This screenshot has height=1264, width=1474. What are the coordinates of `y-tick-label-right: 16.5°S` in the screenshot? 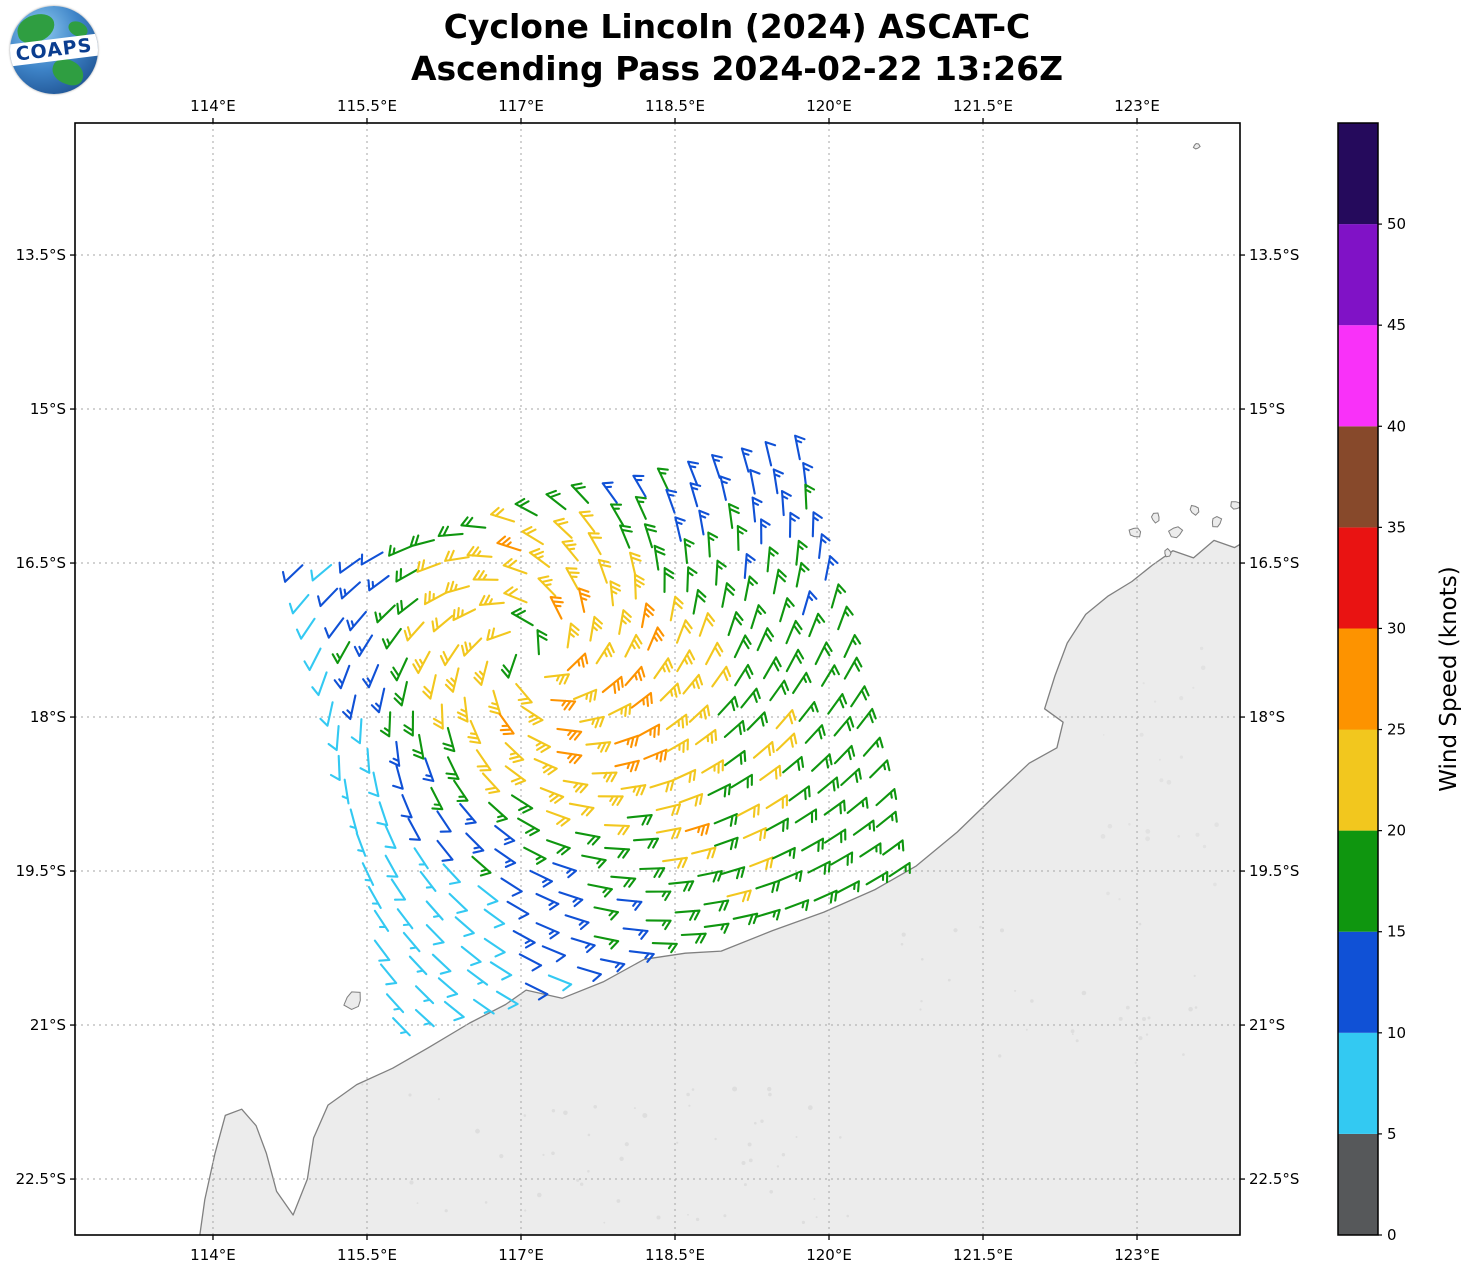 It's located at (1274, 563).